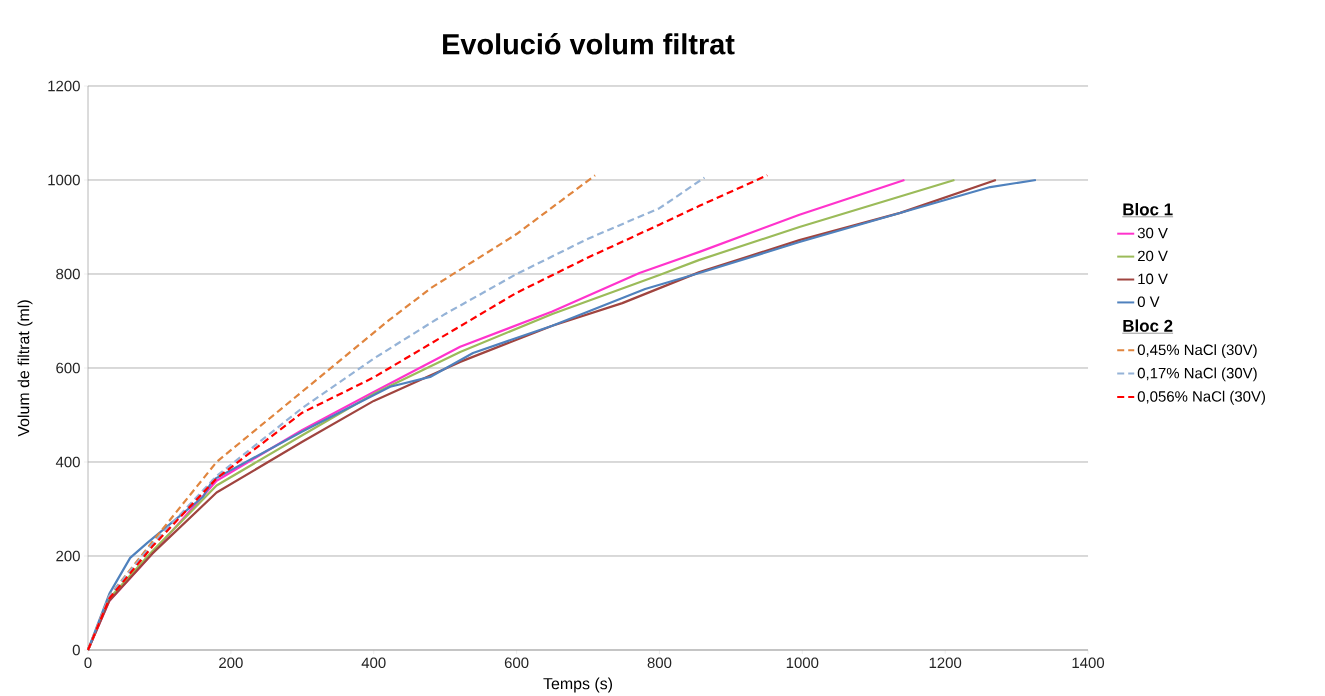 The height and width of the screenshot is (696, 1325). I want to click on y-tick-label: 1000, so click(64, 180).